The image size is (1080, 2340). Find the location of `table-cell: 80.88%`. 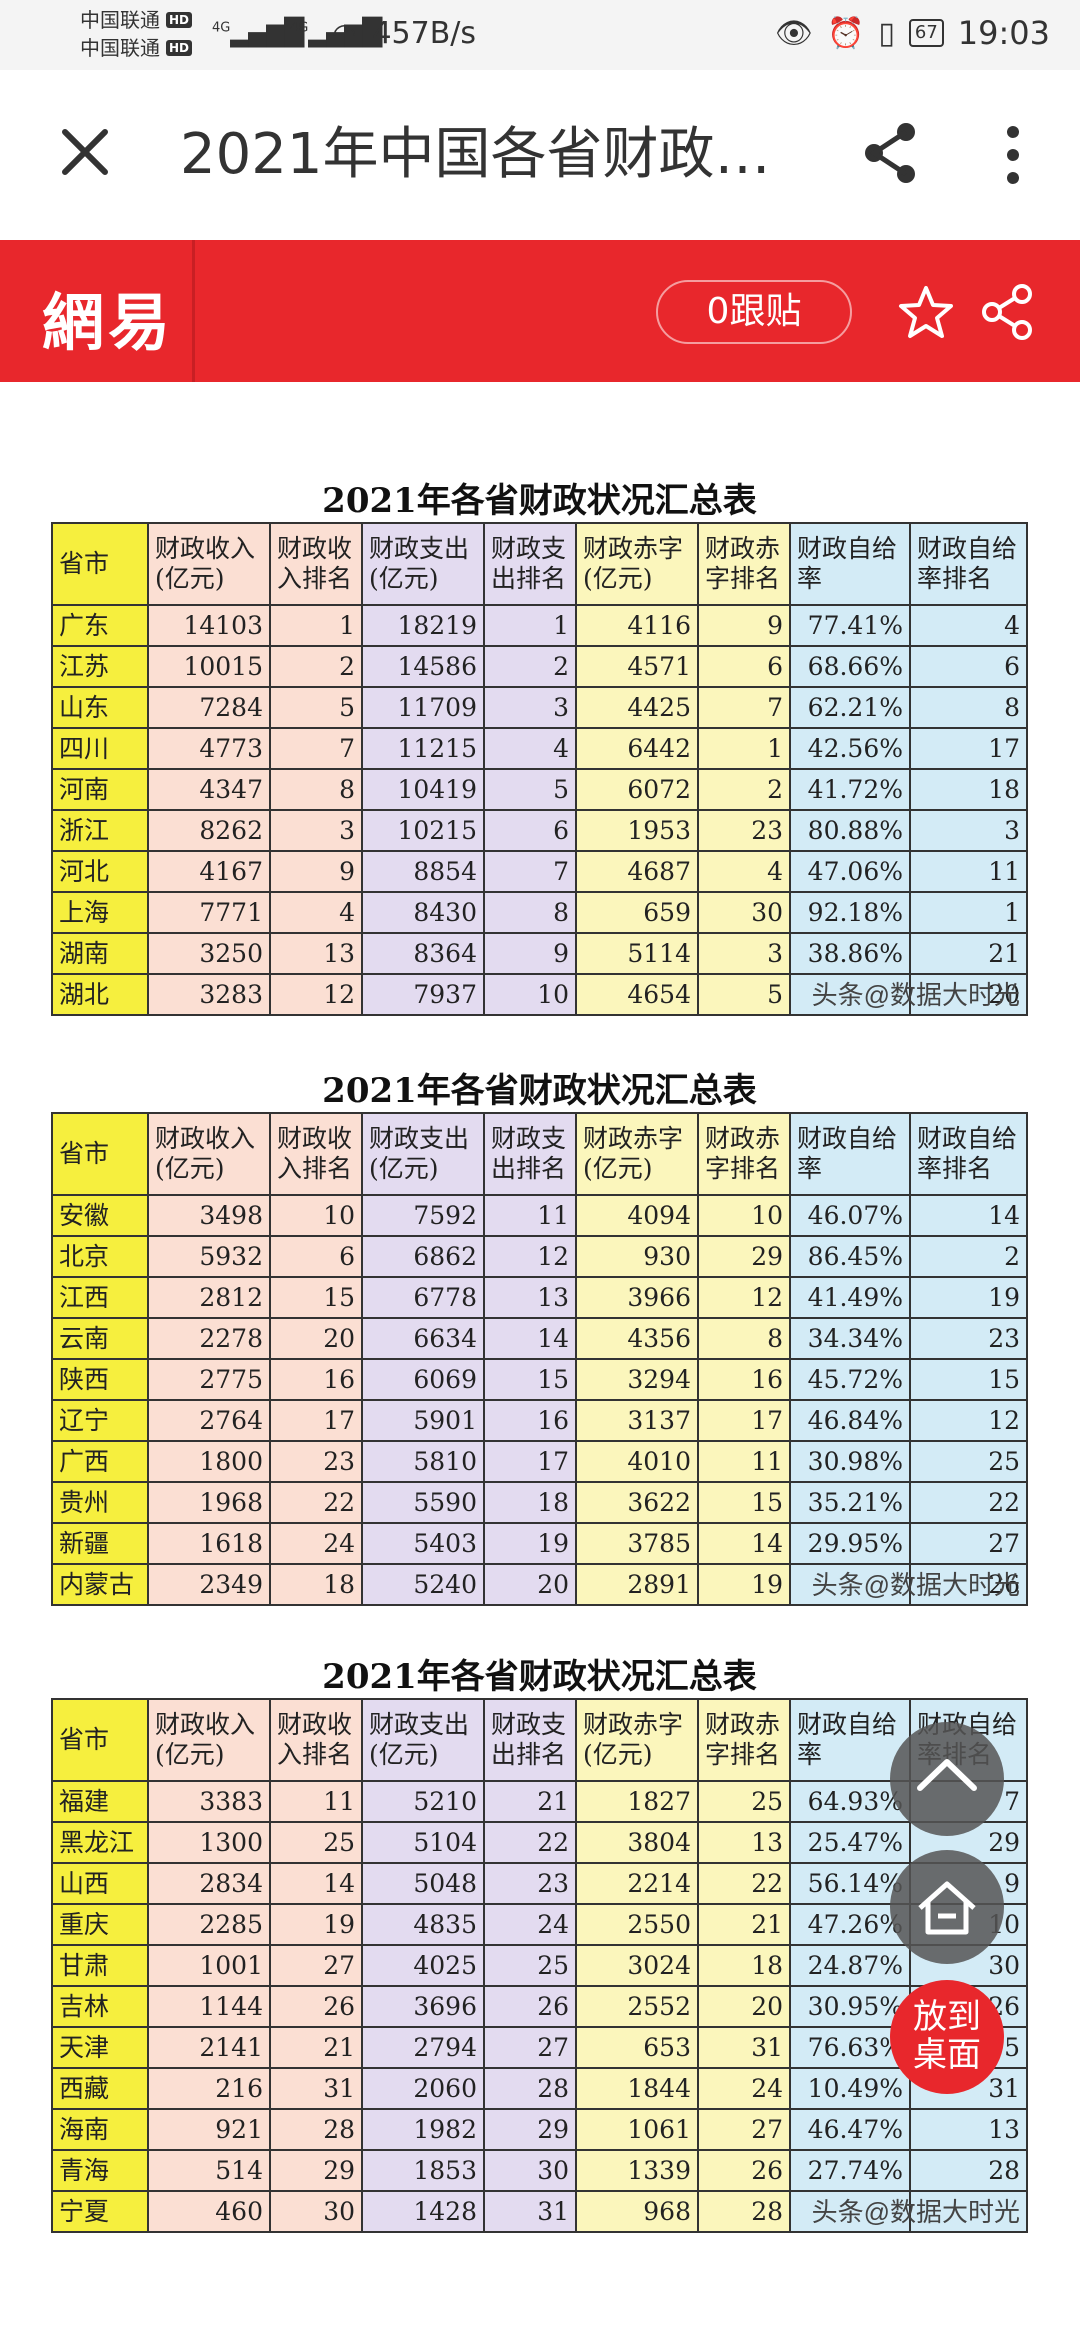

table-cell: 80.88% is located at coordinates (850, 830).